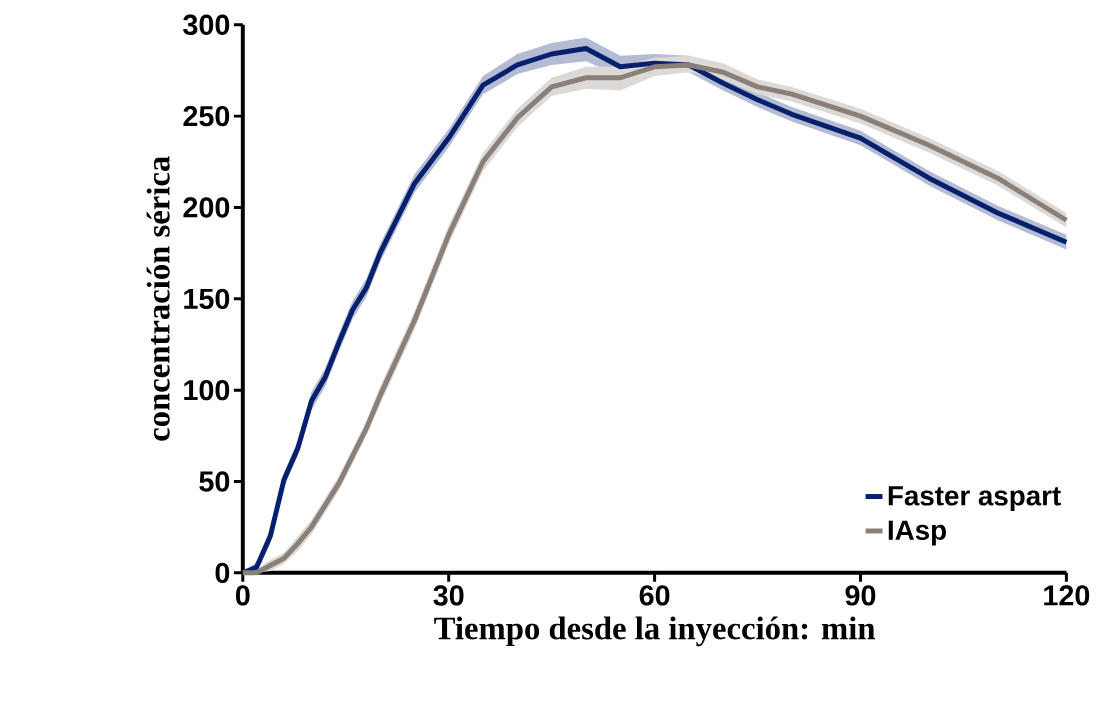 The width and height of the screenshot is (1109, 712). Describe the element at coordinates (206, 207) in the screenshot. I see `y-tick-label: 200` at that location.